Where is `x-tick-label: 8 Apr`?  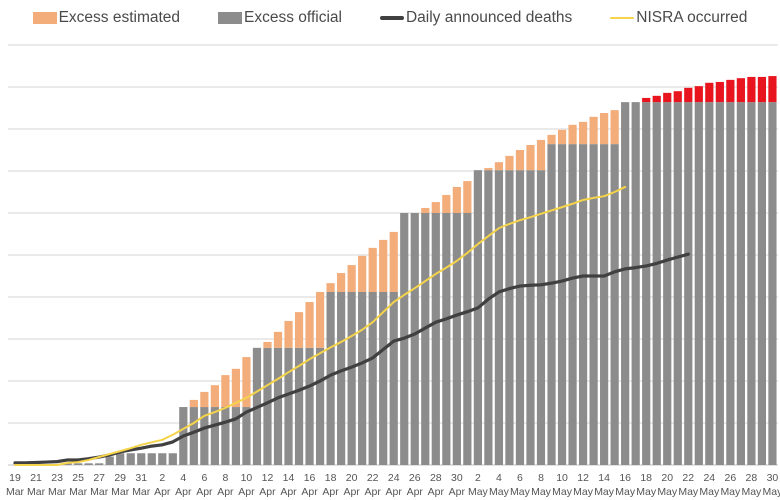
x-tick-label: 8 Apr is located at coordinates (225, 485).